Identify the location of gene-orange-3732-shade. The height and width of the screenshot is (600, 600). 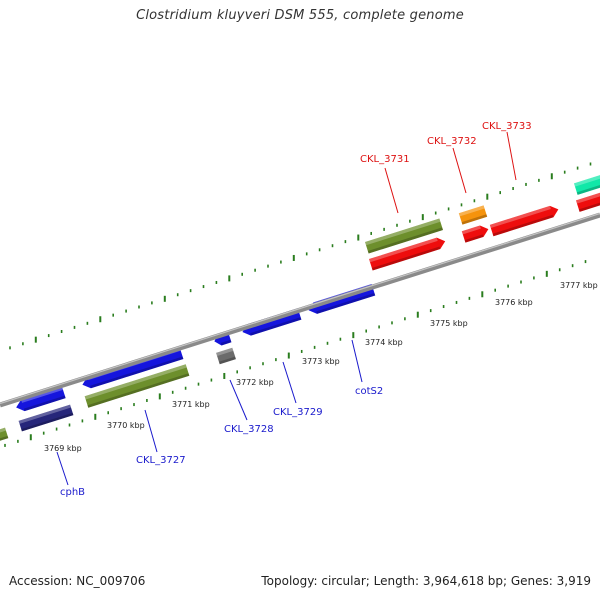
(474, 219).